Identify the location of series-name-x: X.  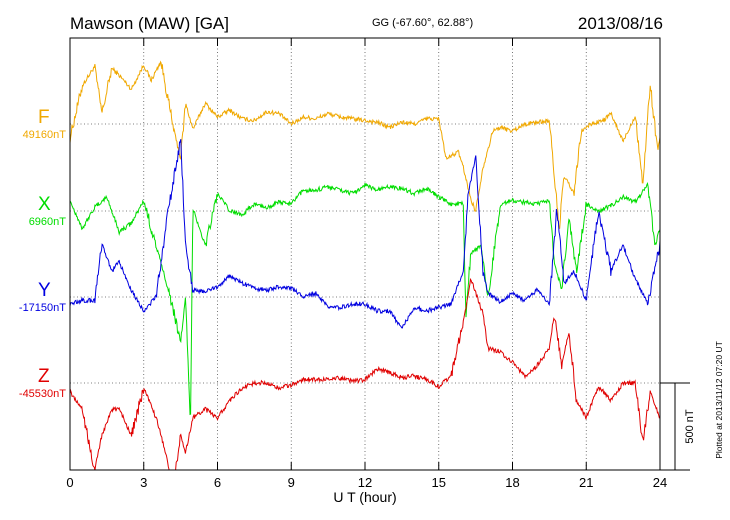
(44, 204).